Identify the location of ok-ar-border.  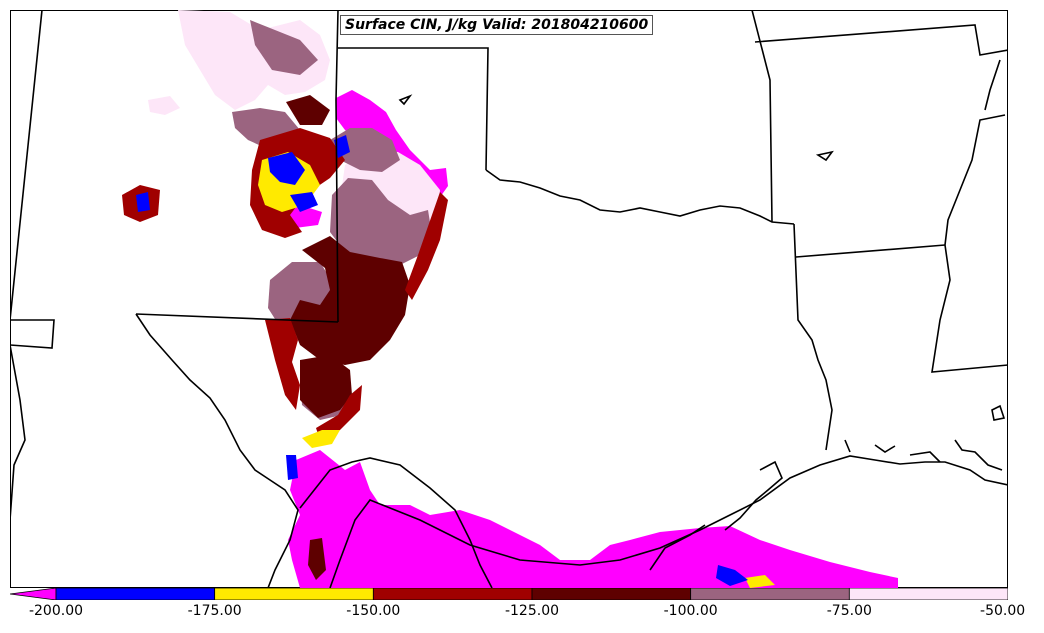
(762, 116).